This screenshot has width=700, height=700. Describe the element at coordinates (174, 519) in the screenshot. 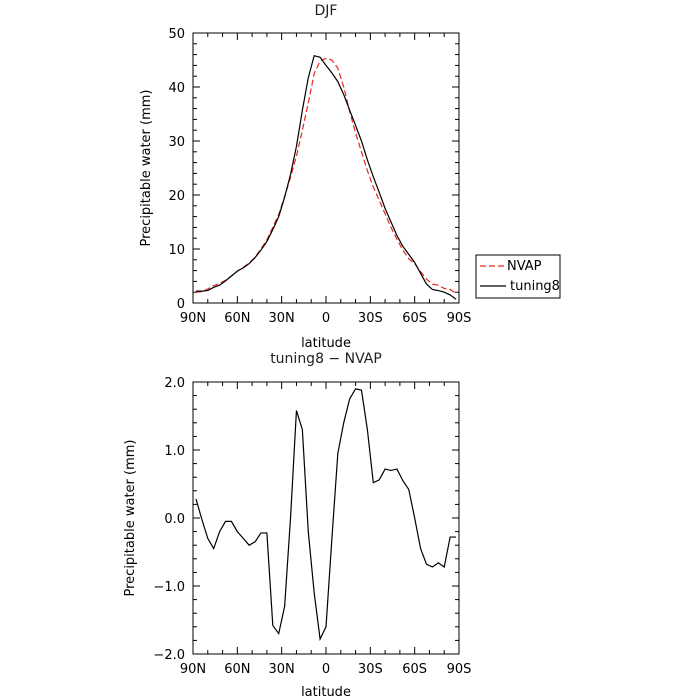

I see `bottom-y-tick-label: 0.0` at that location.